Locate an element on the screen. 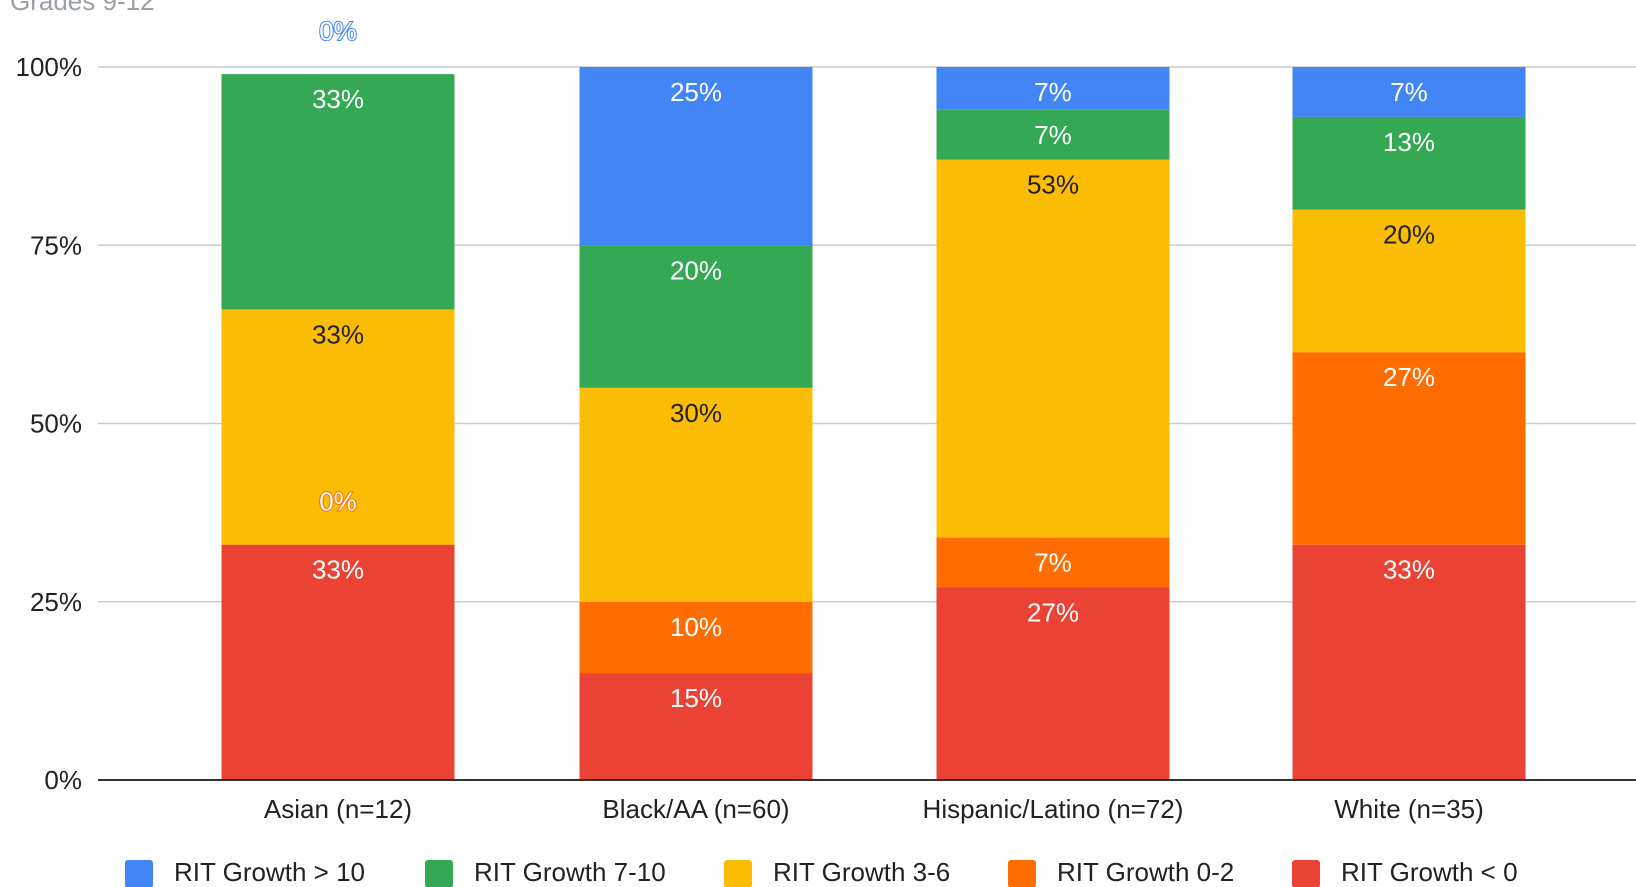 Image resolution: width=1636 pixels, height=887 pixels. legend-label: RIT Growth 7-10 is located at coordinates (570, 872).